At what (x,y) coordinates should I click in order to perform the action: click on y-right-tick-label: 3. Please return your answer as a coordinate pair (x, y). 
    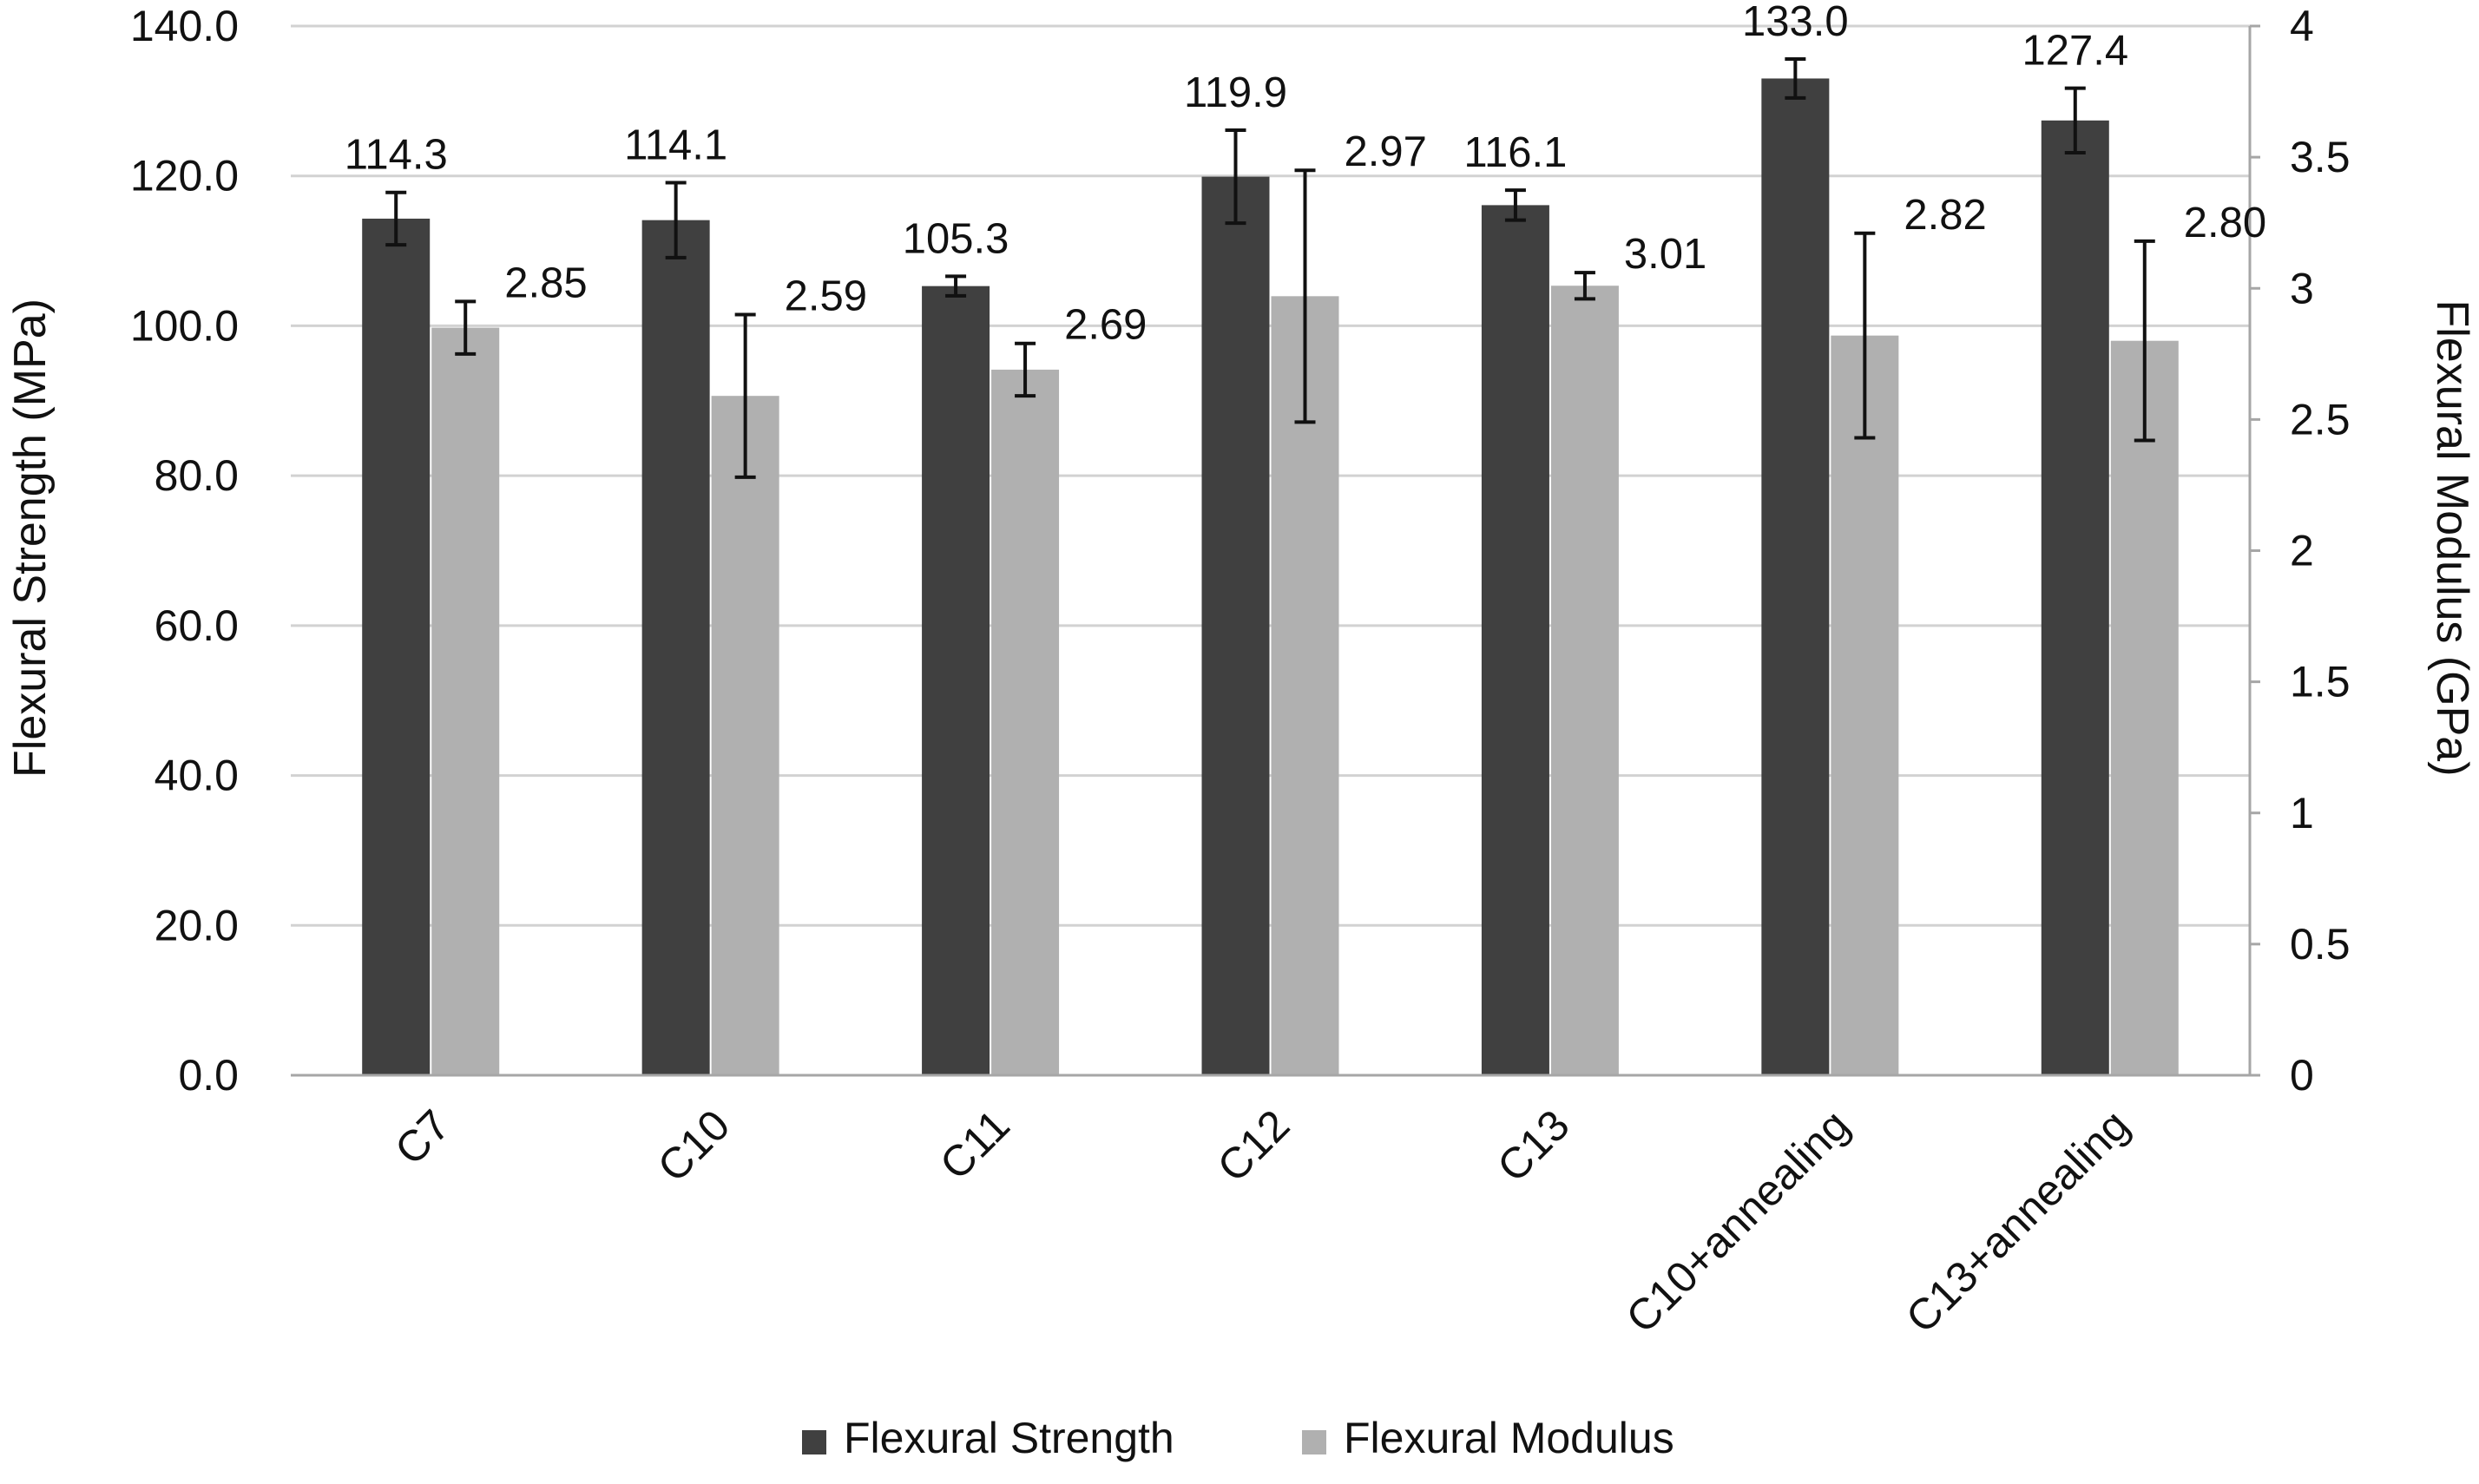
    Looking at the image, I should click on (2302, 288).